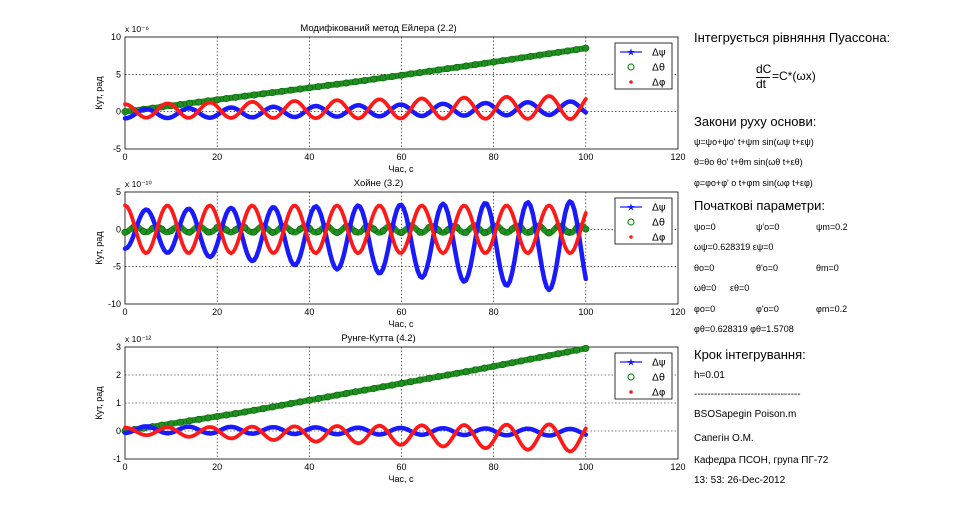 The image size is (968, 516). I want to click on param-psi-omega: ωψ=0.628319 εψ=0, so click(734, 247).